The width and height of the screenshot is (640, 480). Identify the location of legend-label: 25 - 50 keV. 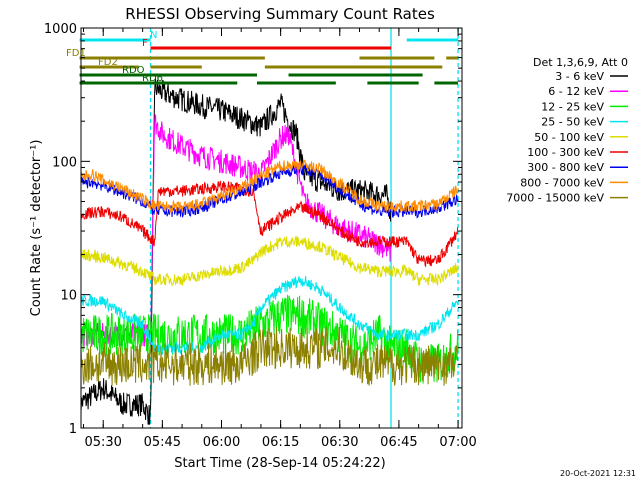
(572, 122).